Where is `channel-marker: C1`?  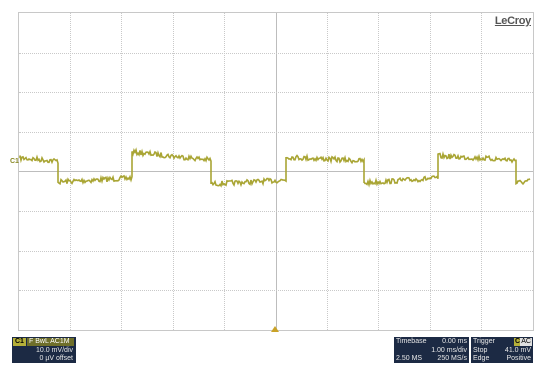 channel-marker: C1 is located at coordinates (14, 161).